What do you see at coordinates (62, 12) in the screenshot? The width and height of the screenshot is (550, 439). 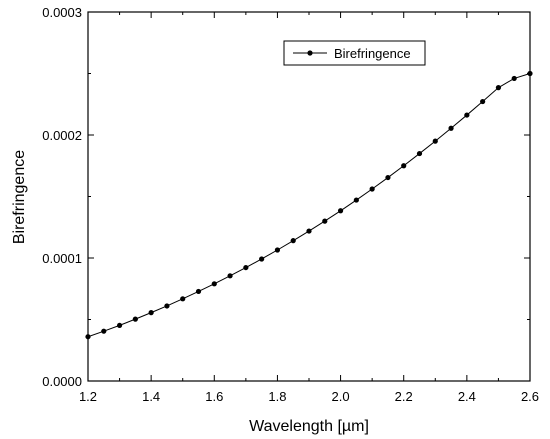 I see `y-tick-label: 0.0003` at bounding box center [62, 12].